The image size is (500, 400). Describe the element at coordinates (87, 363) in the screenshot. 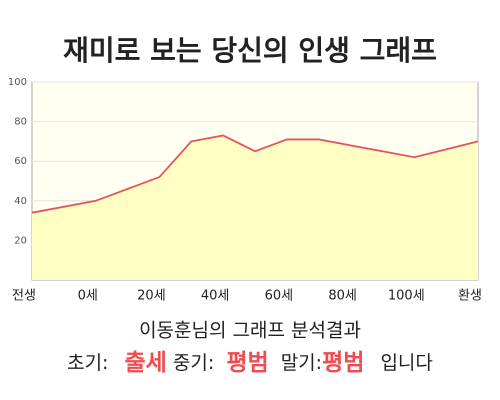

I see `label: 초기:` at that location.